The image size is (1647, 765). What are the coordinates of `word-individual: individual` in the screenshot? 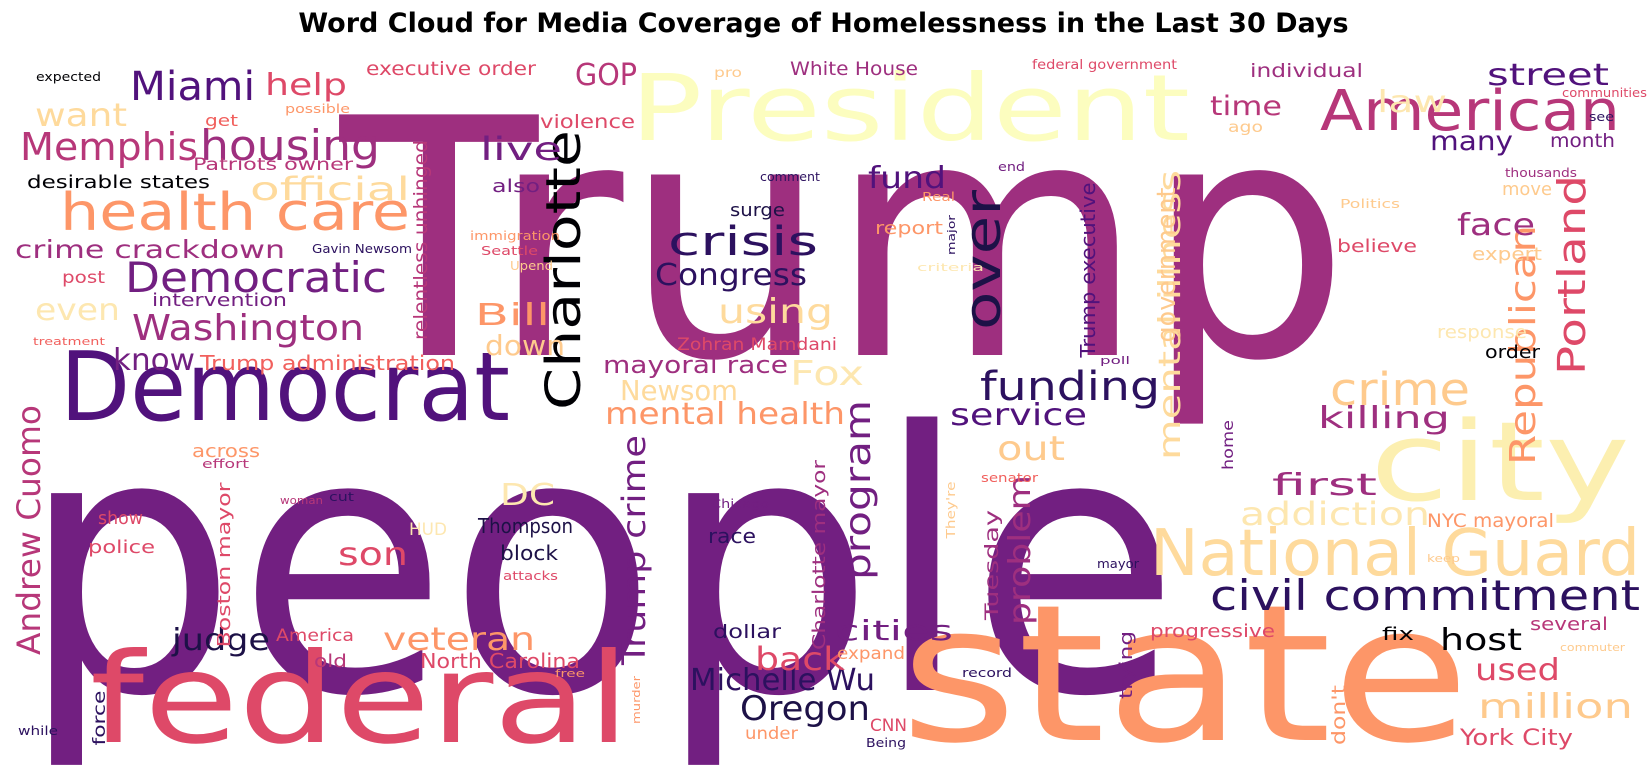 It's located at (1306, 71).